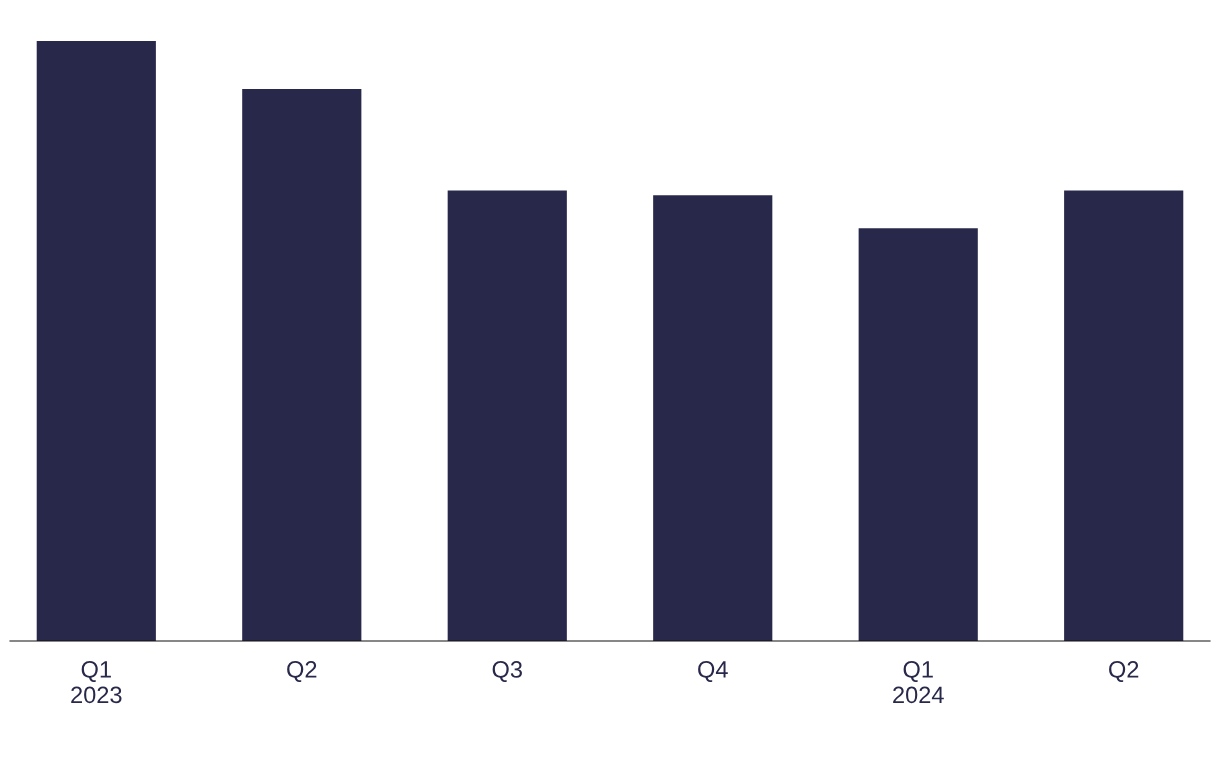 This screenshot has width=1220, height=768. I want to click on x-tick-label: Q1 2023, so click(96, 682).